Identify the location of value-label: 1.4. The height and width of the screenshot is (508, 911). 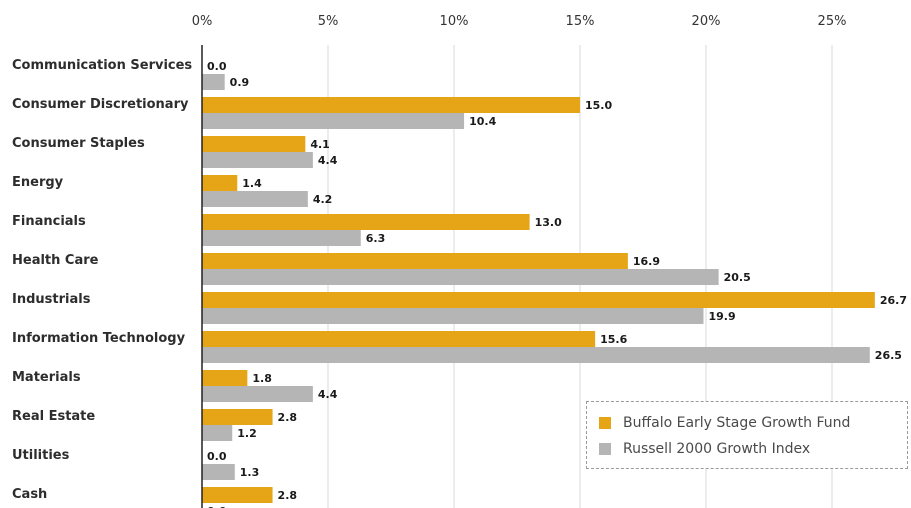
(252, 183).